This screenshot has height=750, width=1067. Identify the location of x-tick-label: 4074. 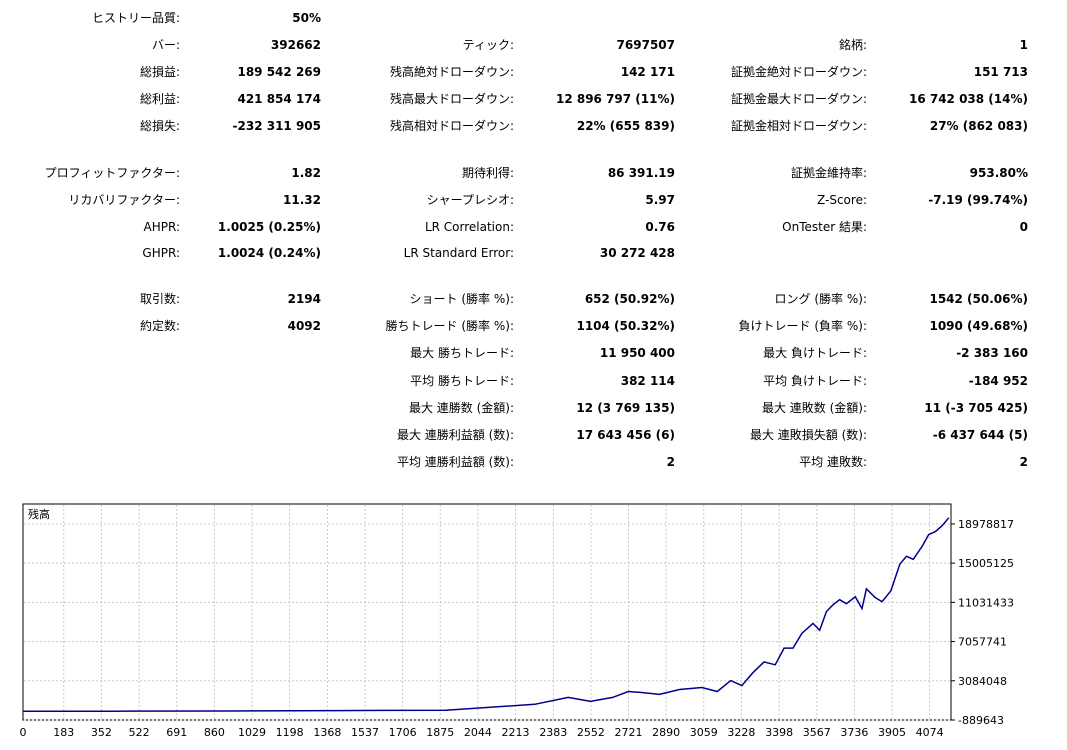
(930, 732).